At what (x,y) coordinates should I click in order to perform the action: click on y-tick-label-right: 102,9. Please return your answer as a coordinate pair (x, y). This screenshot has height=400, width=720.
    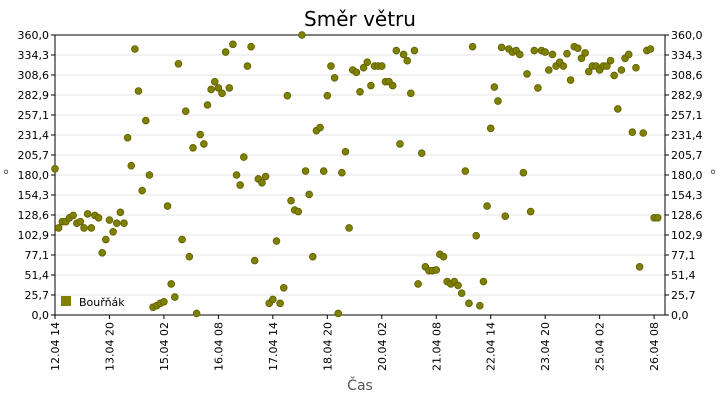
    Looking at the image, I should click on (687, 235).